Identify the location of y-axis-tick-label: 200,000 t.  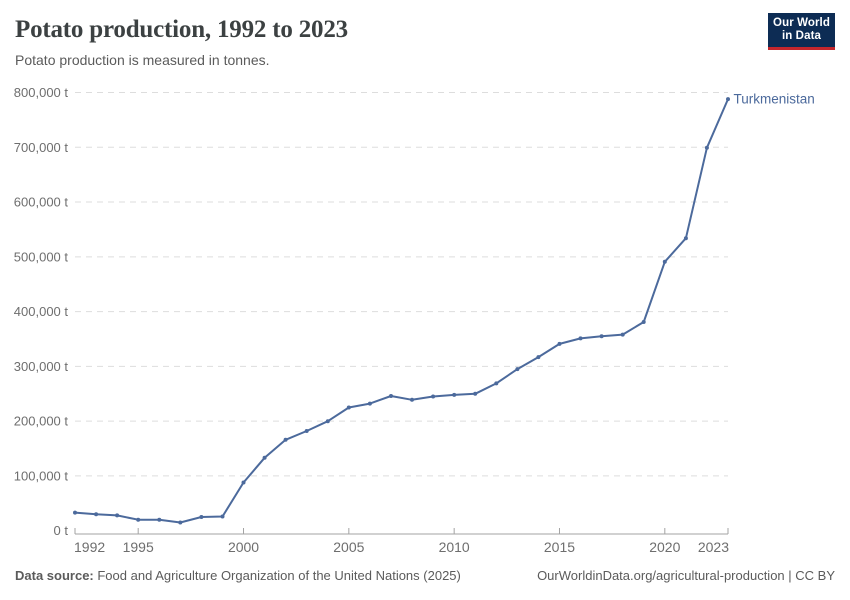
(41, 421).